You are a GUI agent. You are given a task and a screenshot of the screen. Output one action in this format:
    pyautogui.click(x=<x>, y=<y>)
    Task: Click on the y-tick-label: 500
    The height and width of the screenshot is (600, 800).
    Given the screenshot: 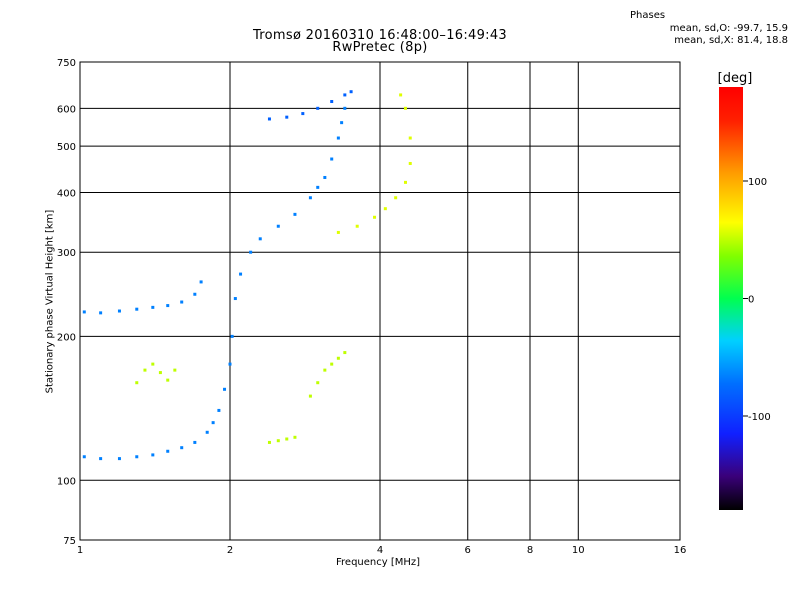 What is the action you would take?
    pyautogui.click(x=66, y=147)
    